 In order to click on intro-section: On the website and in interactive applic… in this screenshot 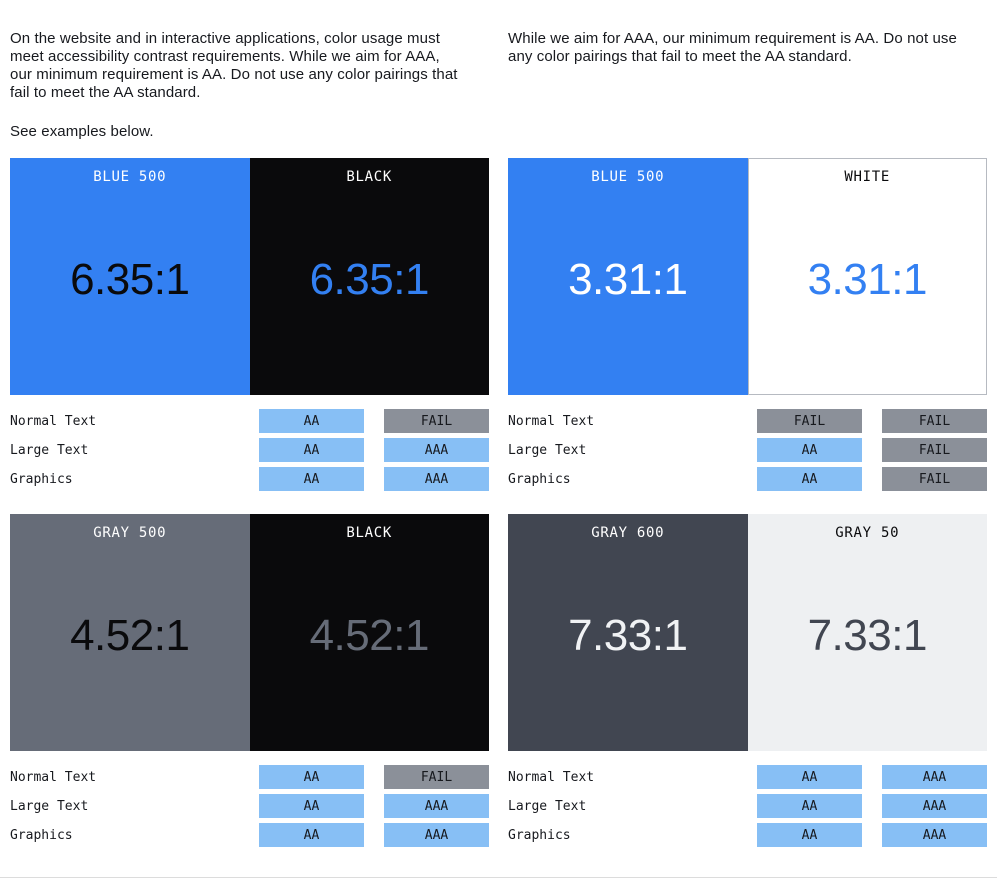, I will do `click(498, 85)`.